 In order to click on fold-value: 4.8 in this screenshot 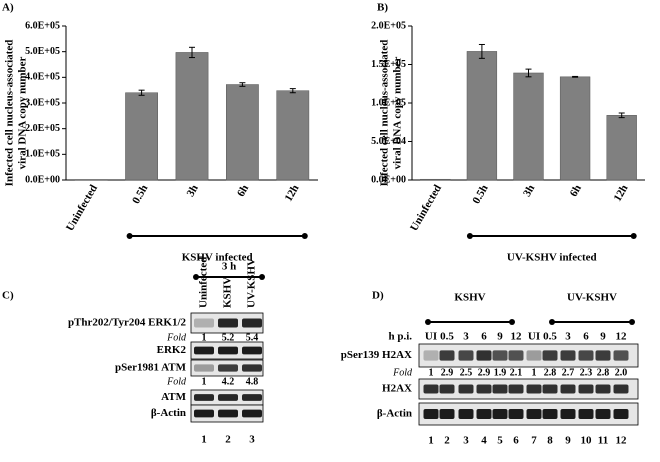, I will do `click(252, 381)`.